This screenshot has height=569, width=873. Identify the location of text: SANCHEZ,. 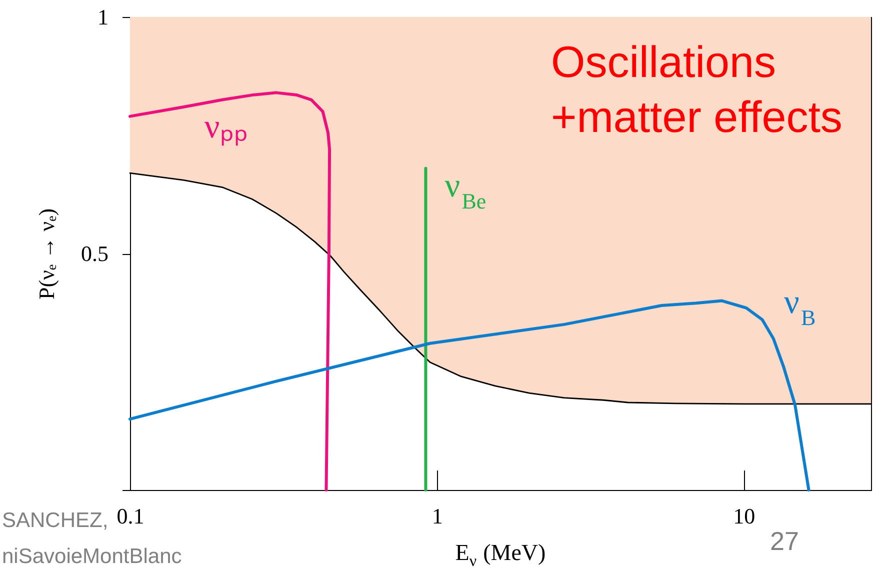
(55, 520).